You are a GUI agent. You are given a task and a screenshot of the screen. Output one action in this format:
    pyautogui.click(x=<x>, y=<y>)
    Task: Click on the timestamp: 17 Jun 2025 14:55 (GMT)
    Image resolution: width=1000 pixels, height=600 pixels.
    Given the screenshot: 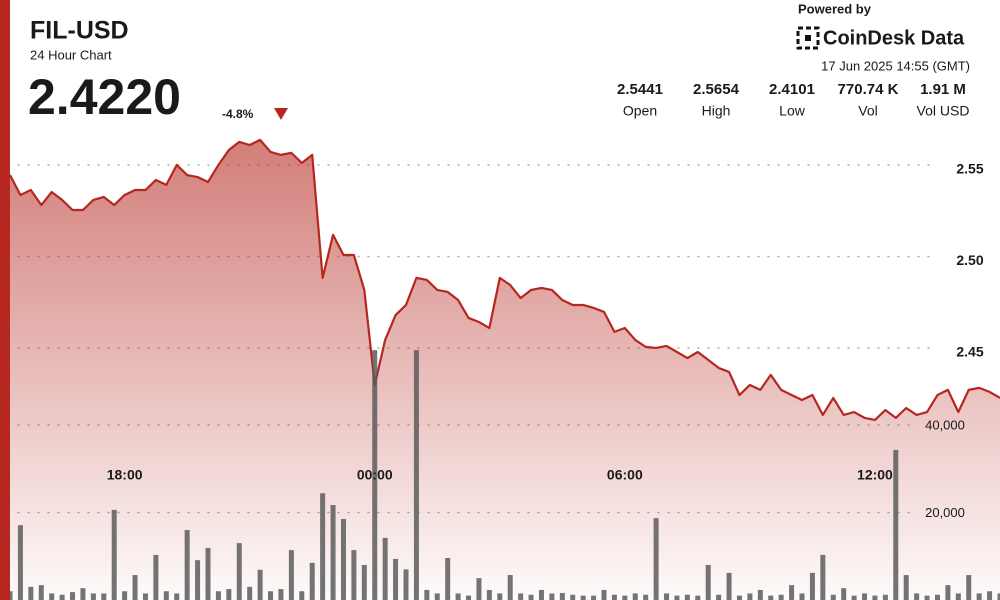 What is the action you would take?
    pyautogui.click(x=895, y=65)
    